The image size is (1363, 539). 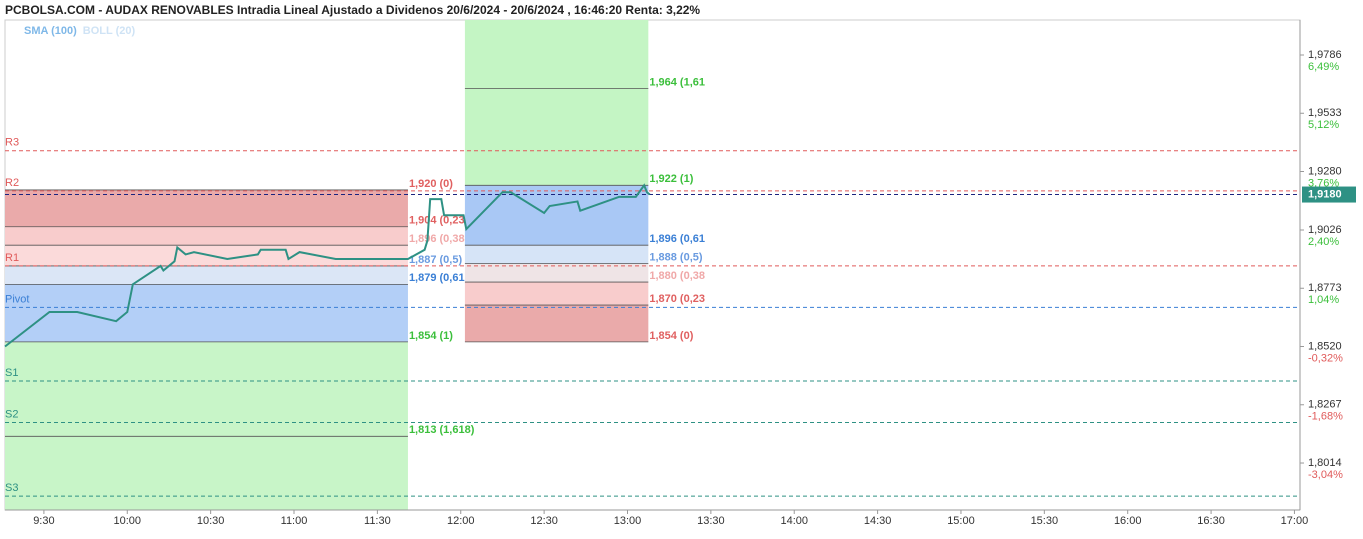 I want to click on x-tick-label: 11:30, so click(x=377, y=521).